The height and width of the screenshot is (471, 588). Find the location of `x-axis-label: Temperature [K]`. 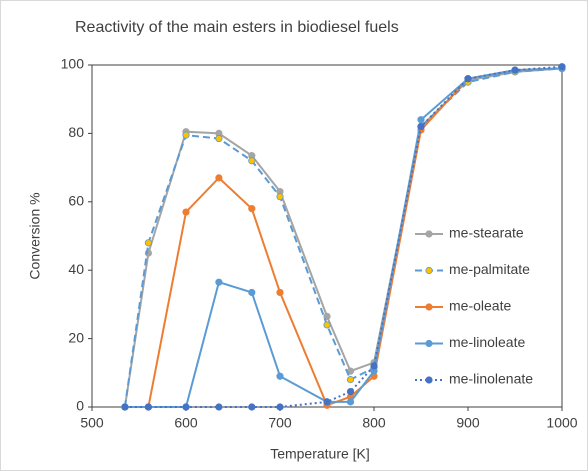

x-axis-label: Temperature [K] is located at coordinates (320, 454).